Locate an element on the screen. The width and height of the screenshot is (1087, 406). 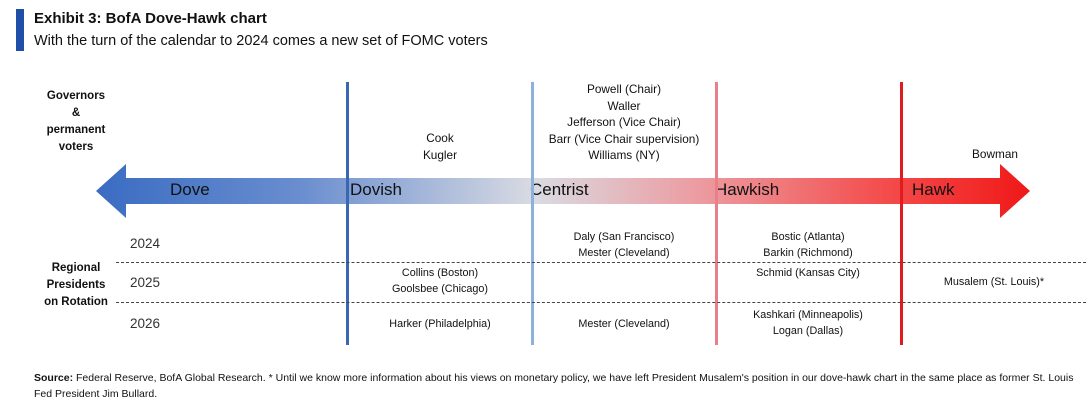
member-name: Harker (Philadelphia) is located at coordinates (440, 324).